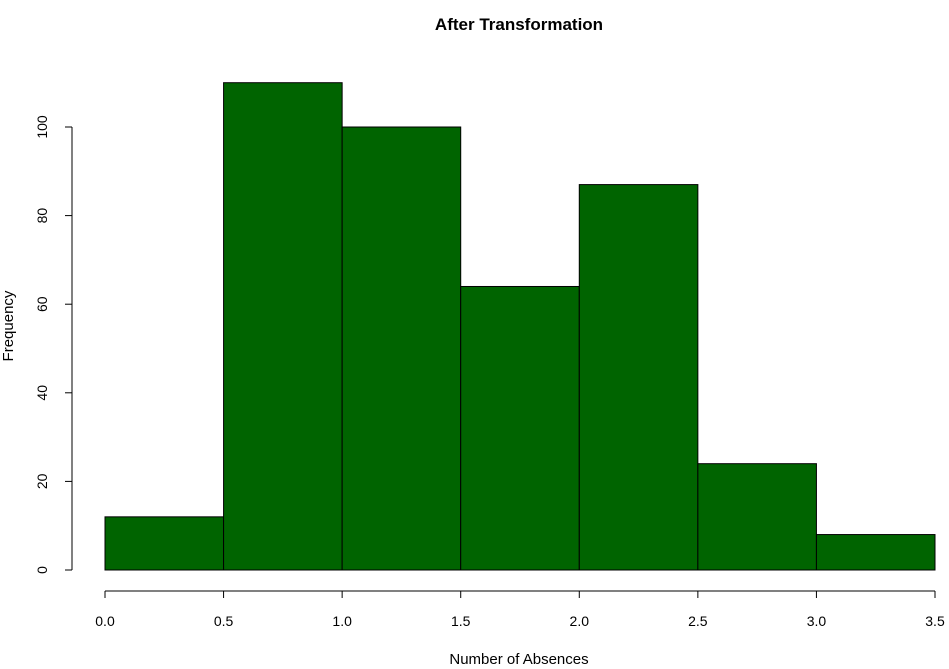 Image resolution: width=949 pixels, height=669 pixels. Describe the element at coordinates (42, 393) in the screenshot. I see `y-tick-label: 40` at that location.